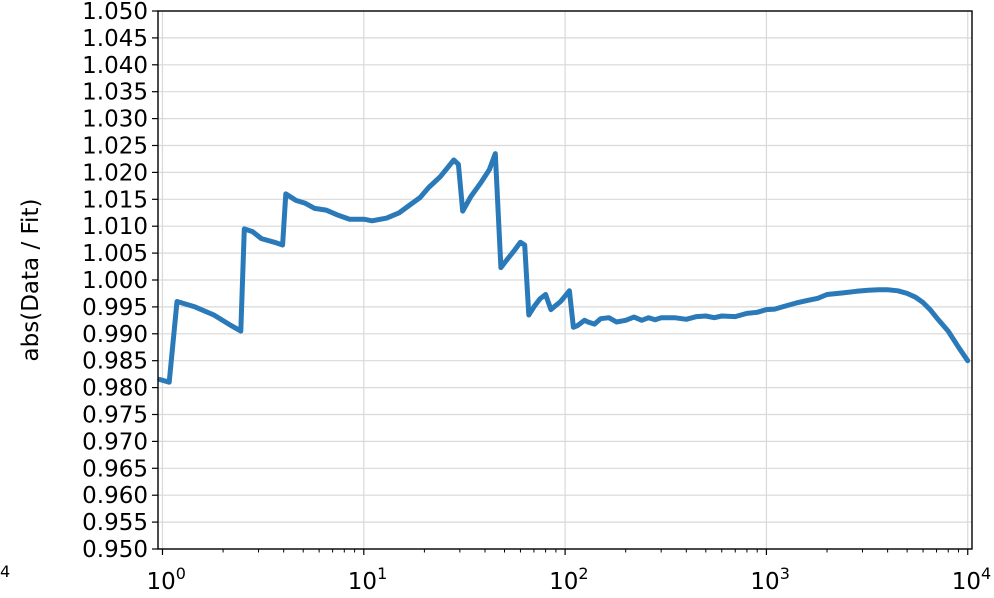  I want to click on y-tick-label: 0.985, so click(115, 362).